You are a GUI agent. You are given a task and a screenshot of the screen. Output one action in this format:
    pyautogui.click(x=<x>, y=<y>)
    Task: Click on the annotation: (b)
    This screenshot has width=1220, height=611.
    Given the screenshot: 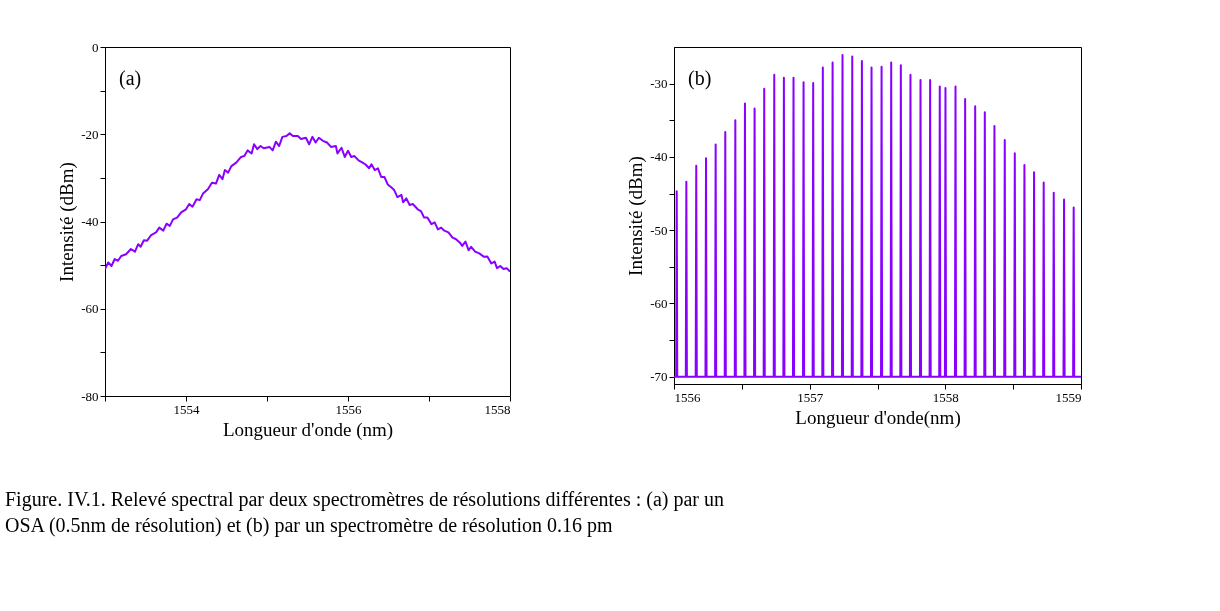 What is the action you would take?
    pyautogui.click(x=700, y=78)
    